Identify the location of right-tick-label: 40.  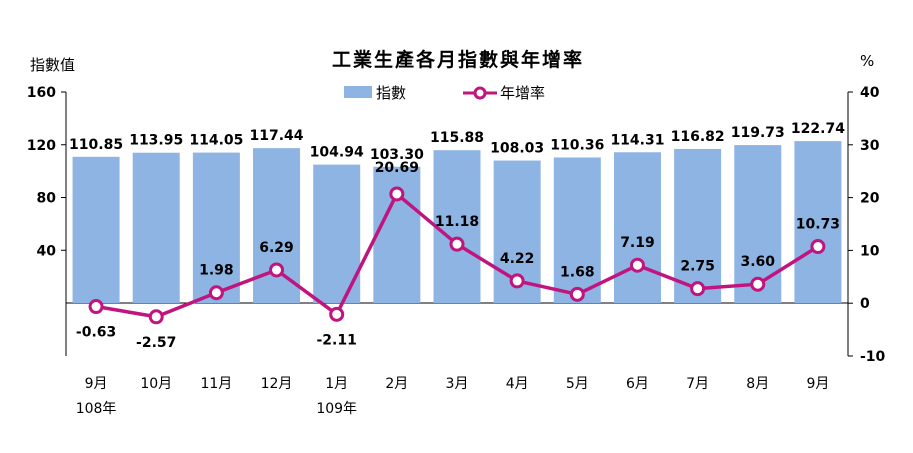
(870, 93).